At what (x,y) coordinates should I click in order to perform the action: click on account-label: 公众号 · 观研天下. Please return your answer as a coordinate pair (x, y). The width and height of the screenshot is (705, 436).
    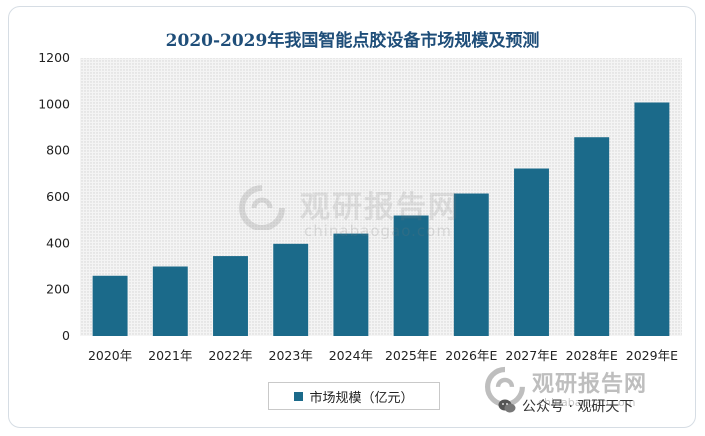
    Looking at the image, I should click on (578, 407).